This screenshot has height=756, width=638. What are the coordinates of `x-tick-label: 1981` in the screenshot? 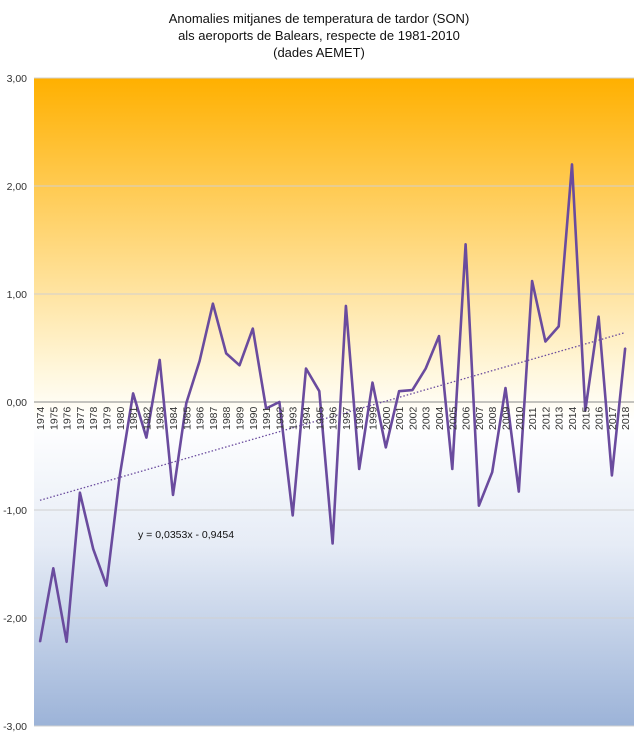 It's located at (134, 418).